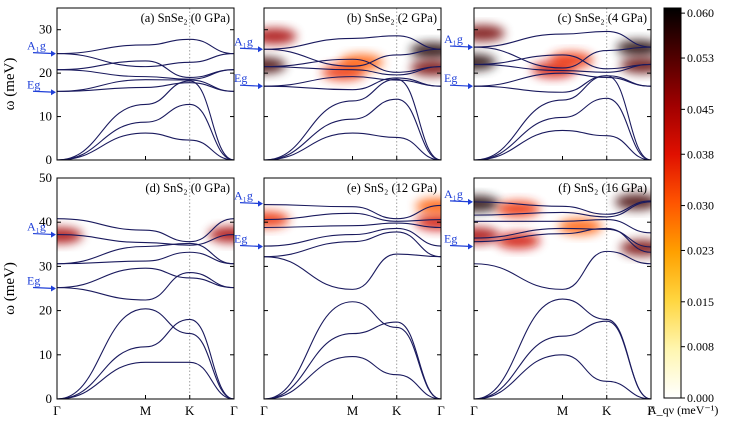 This screenshot has height=422, width=747. Describe the element at coordinates (45, 221) in the screenshot. I see `y-tick-label: 40` at that location.